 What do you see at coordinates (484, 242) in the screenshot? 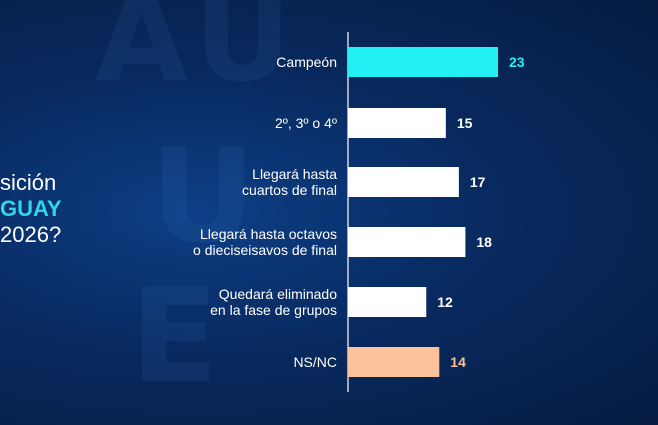
I see `value-label-3: 18` at bounding box center [484, 242].